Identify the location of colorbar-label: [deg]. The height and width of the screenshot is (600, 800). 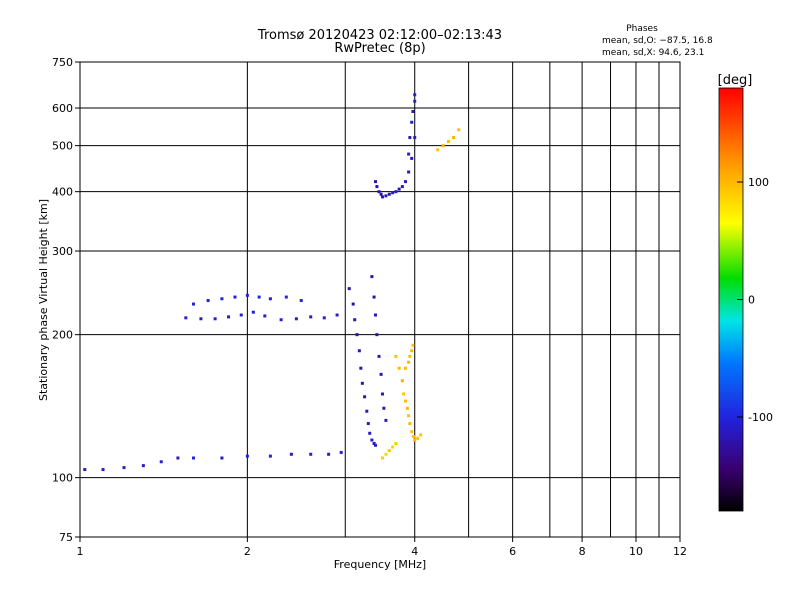
(735, 80).